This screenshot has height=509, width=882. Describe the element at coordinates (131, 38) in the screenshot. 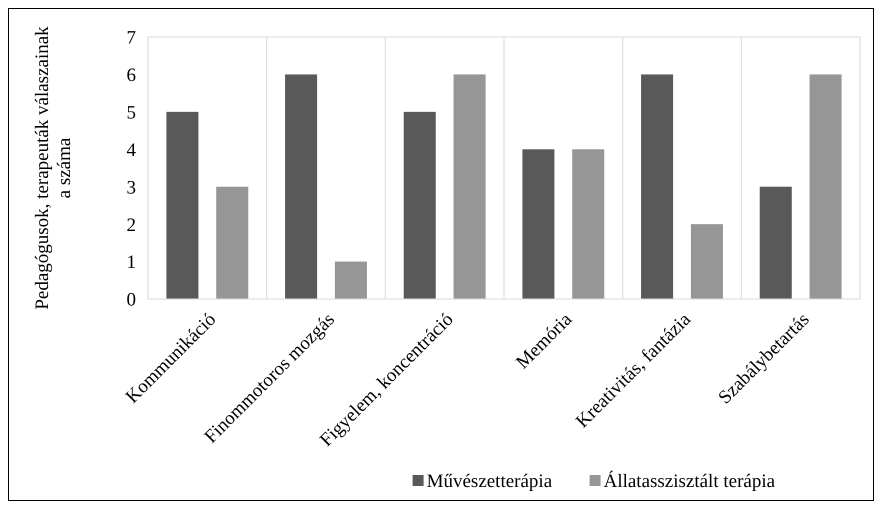

I see `y-tick-label: 7` at that location.